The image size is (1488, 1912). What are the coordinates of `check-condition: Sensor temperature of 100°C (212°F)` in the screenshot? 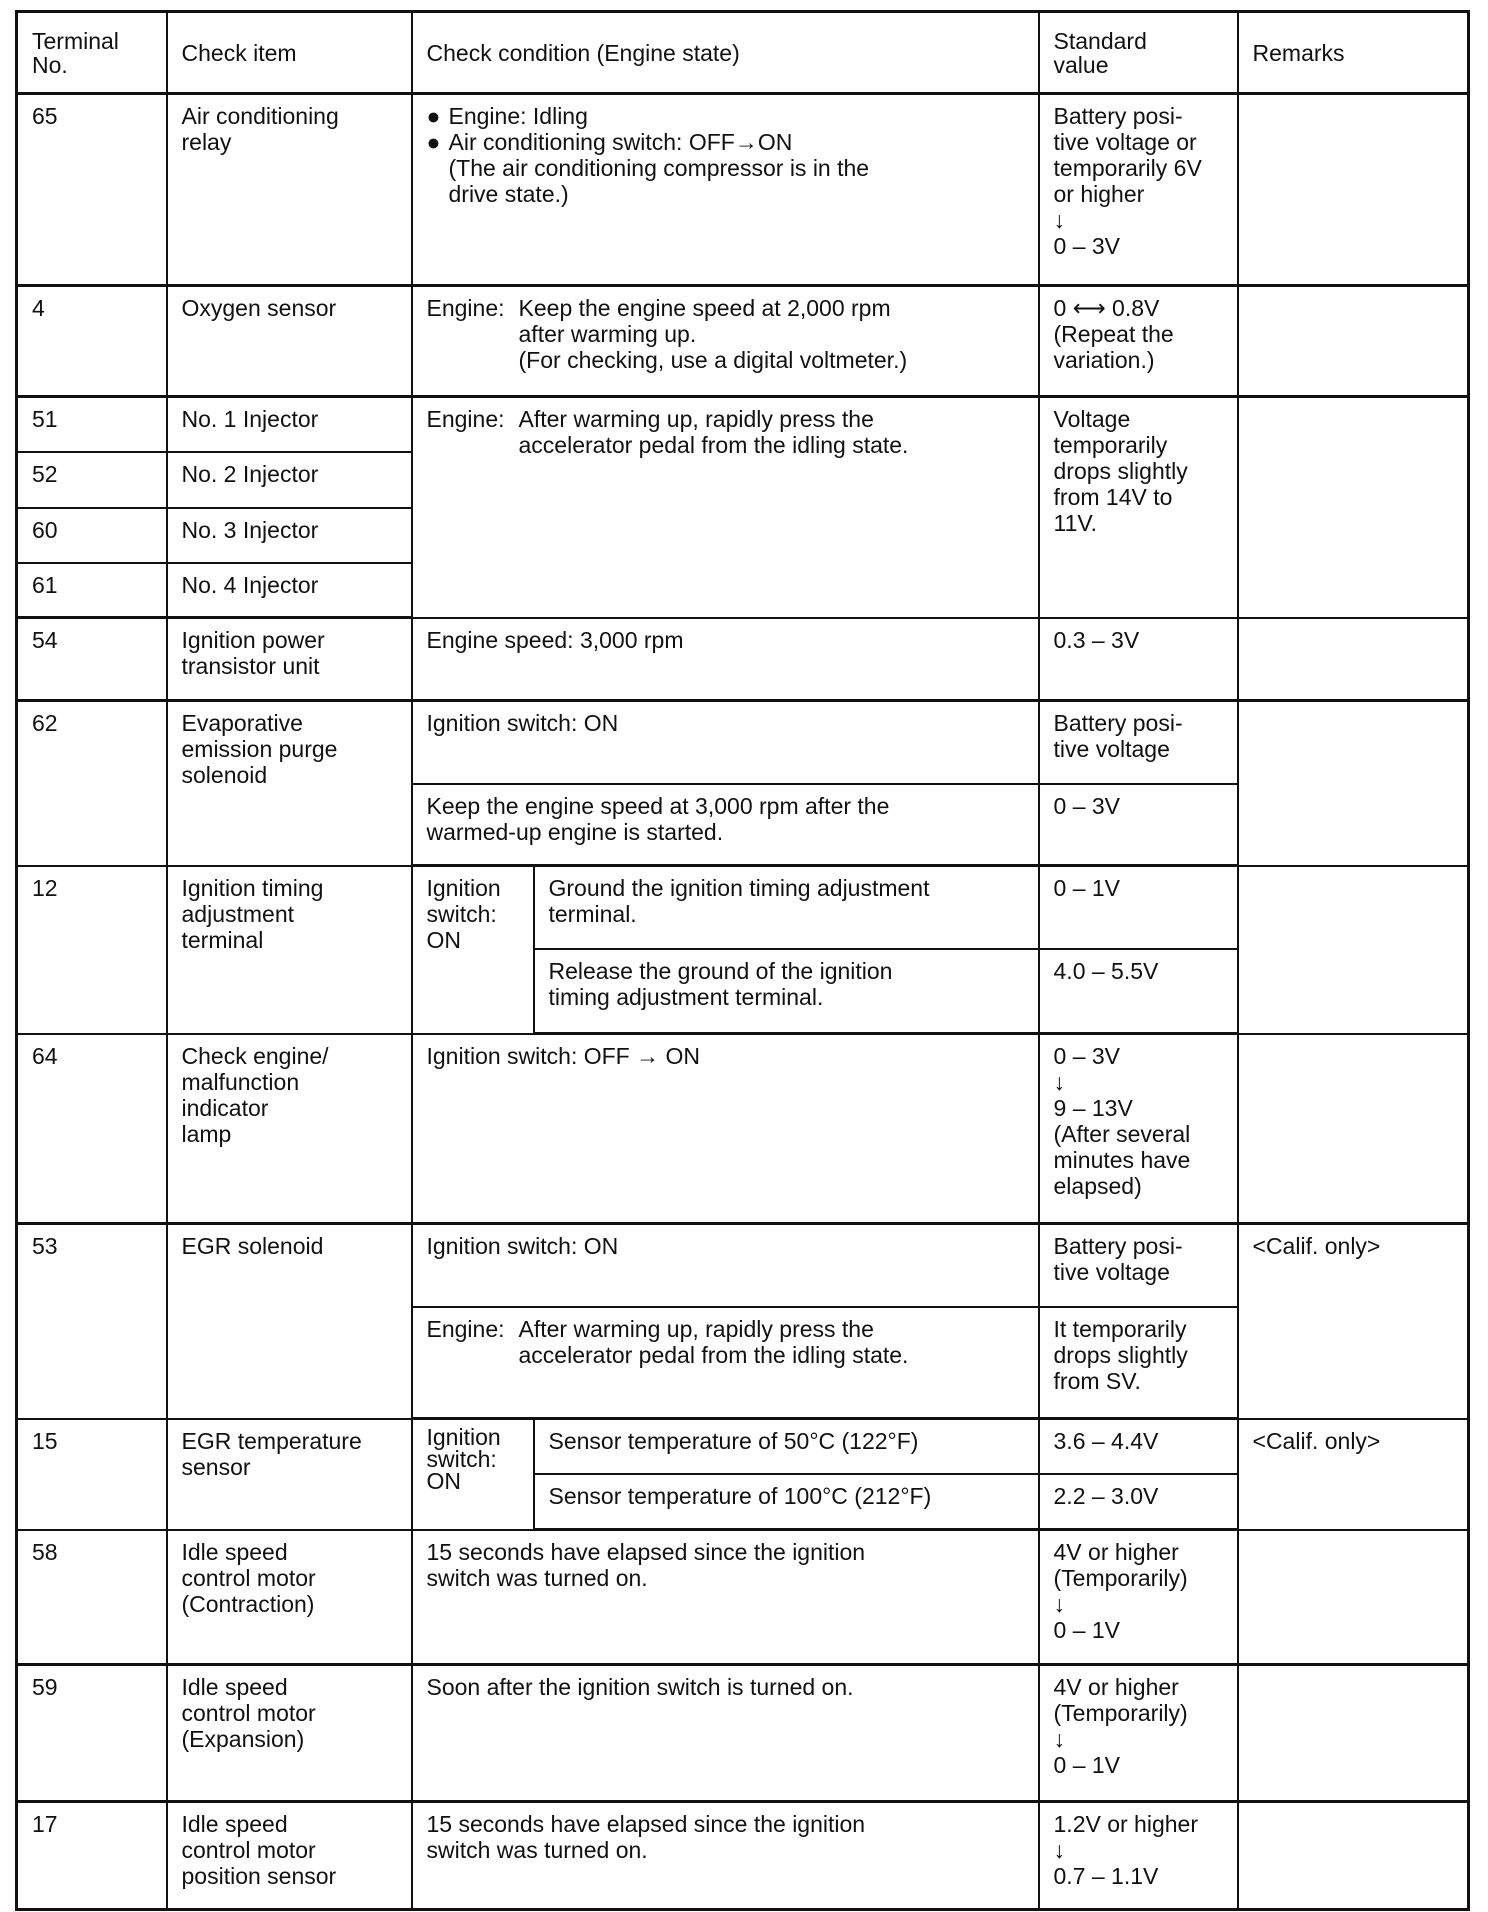 It's located at (786, 1501).